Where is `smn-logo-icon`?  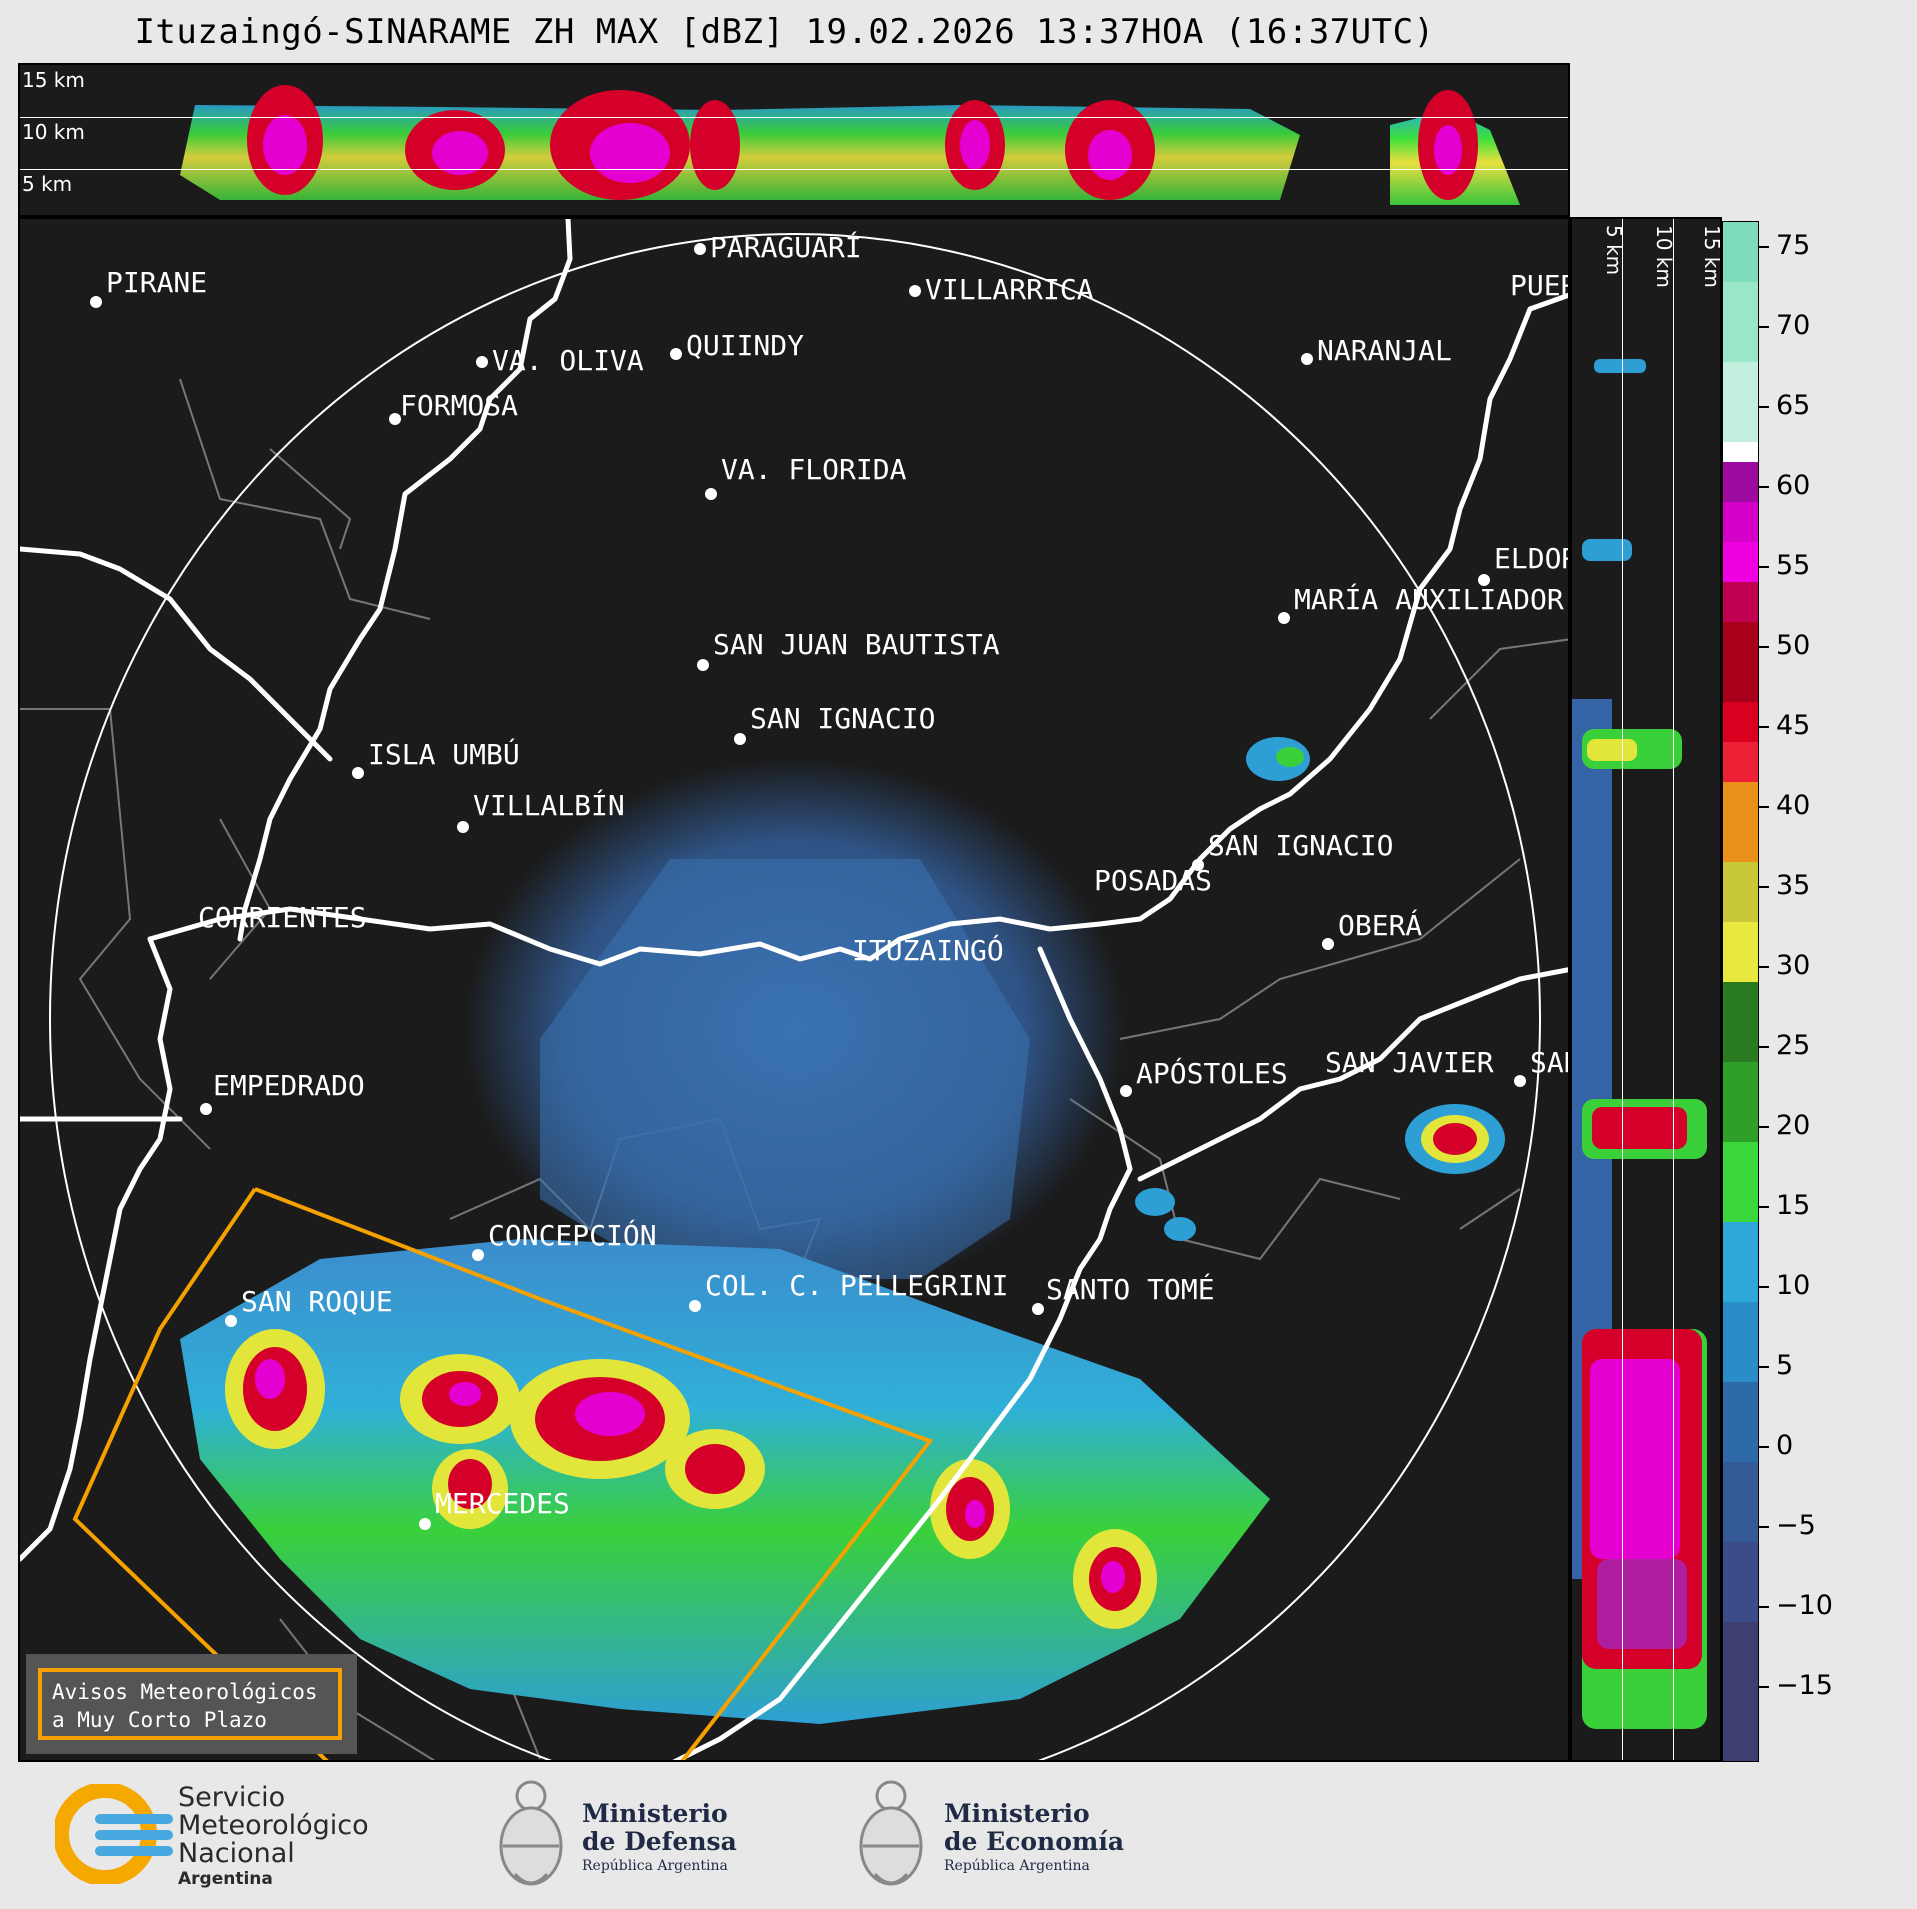
smn-logo-icon is located at coordinates (114, 1834).